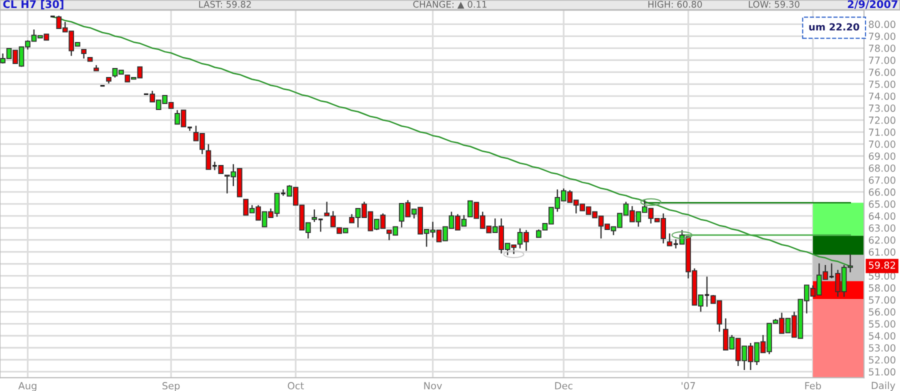 This screenshot has height=391, width=900. What do you see at coordinates (882, 228) in the screenshot?
I see `y-tick-label: 63.00` at bounding box center [882, 228].